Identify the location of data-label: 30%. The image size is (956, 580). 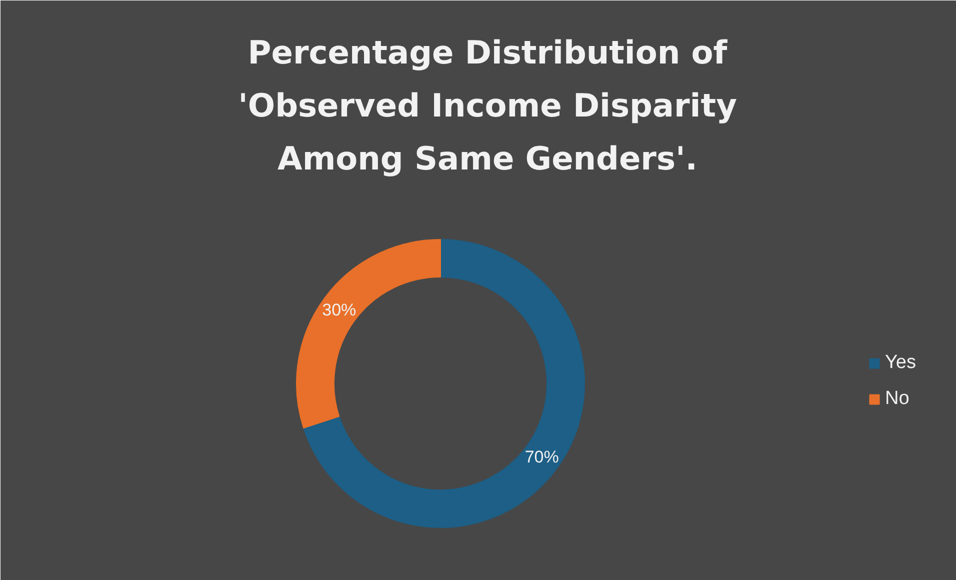
(339, 310).